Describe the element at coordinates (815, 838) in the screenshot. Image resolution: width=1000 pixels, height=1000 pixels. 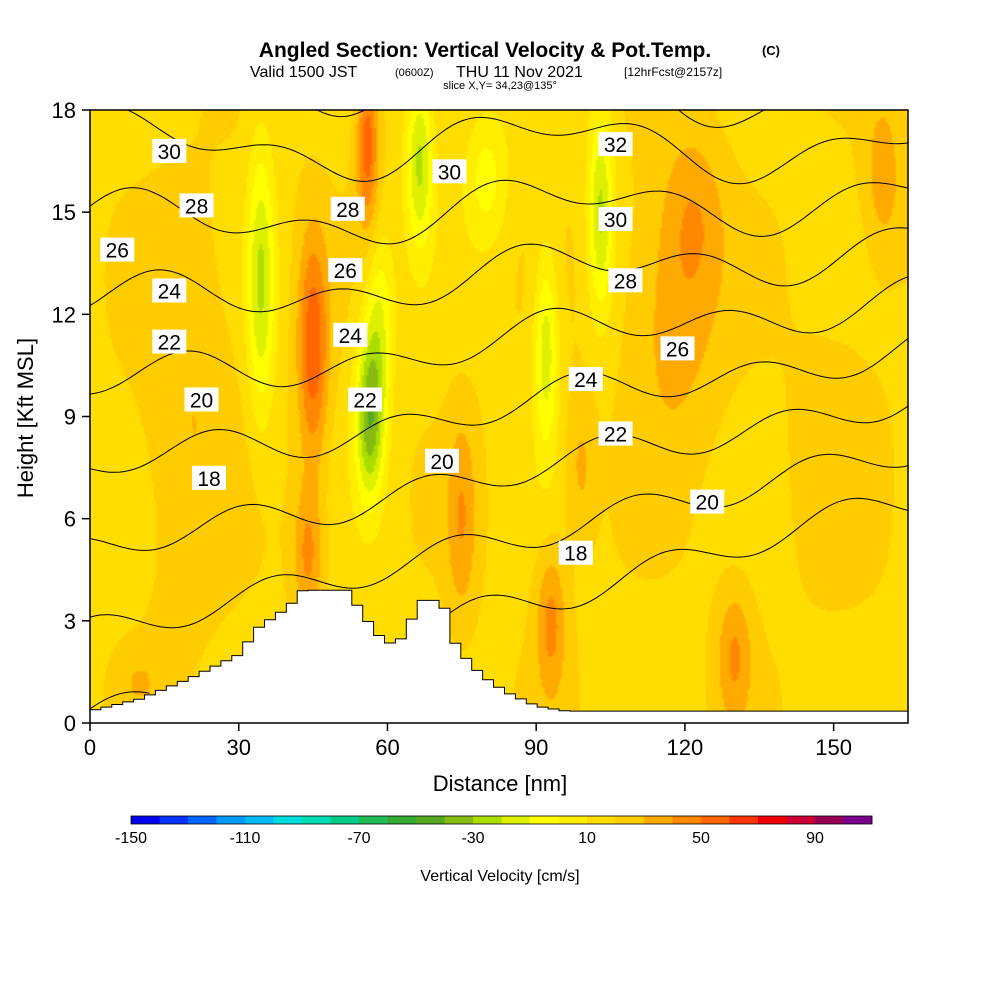
I see `colorbar-tick-label: 90` at that location.